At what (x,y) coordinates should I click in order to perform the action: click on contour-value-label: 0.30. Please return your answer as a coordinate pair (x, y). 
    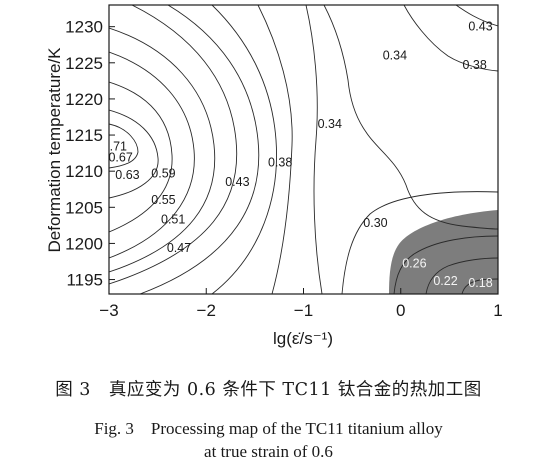
    Looking at the image, I should click on (375, 223).